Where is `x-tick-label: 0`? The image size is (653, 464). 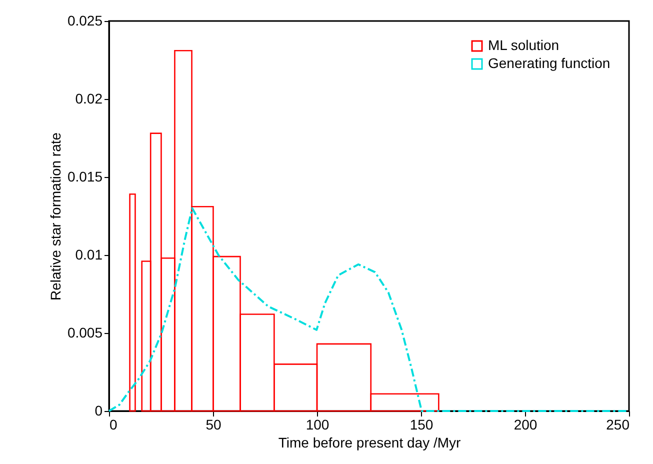
x-tick-label: 0 is located at coordinates (114, 424).